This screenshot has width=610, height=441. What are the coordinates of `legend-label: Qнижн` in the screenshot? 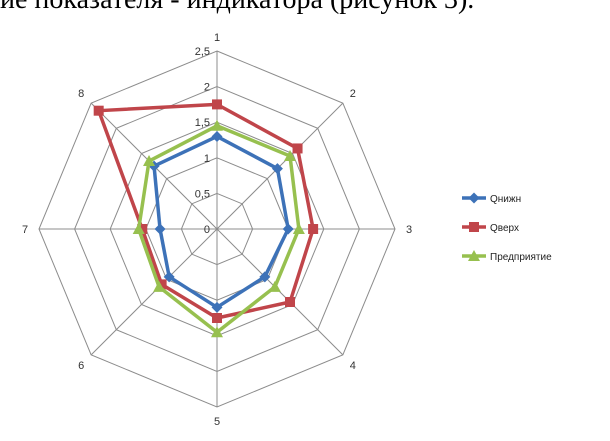 It's located at (505, 199).